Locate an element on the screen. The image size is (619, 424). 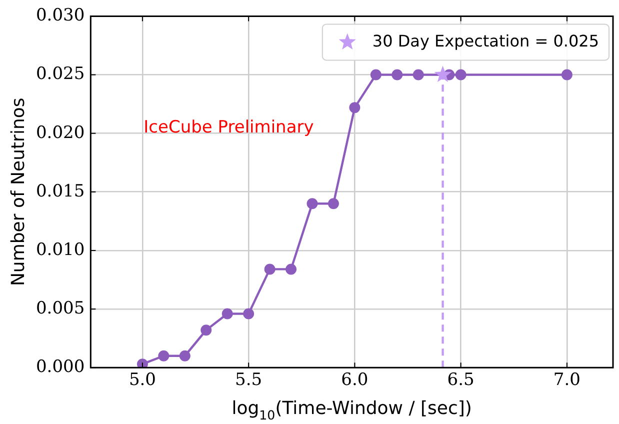
legend-label: 30 Day Expectation = 0.025 is located at coordinates (485, 40).